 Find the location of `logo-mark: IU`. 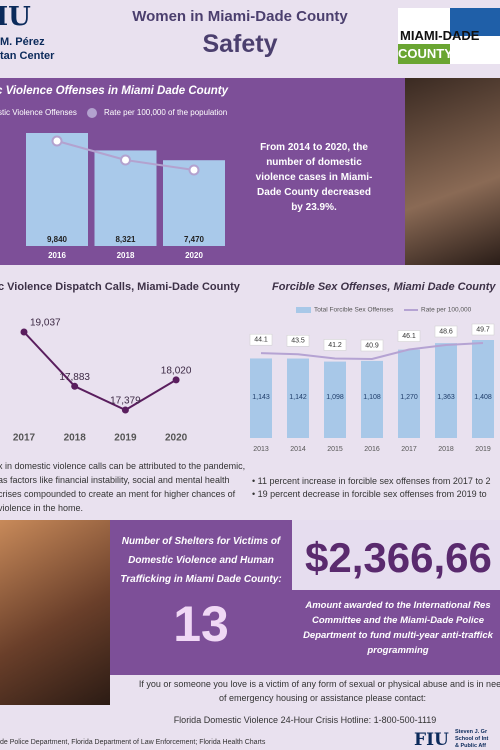

logo-mark: IU is located at coordinates (15, 17).